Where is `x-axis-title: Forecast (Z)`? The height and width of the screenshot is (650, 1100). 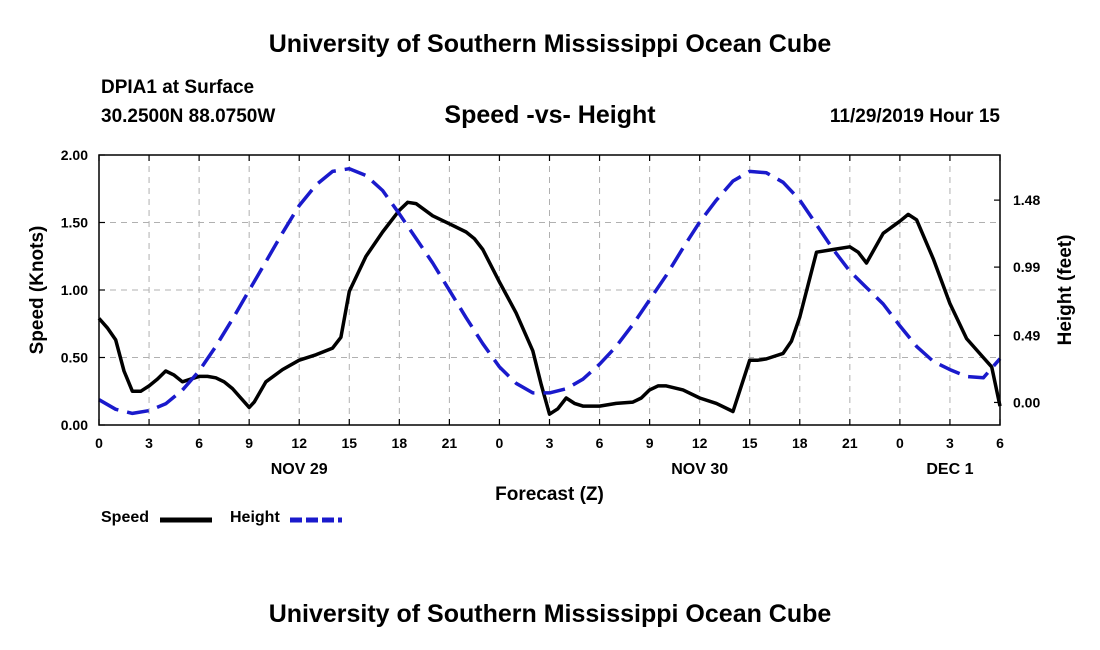
x-axis-title: Forecast (Z) is located at coordinates (549, 494).